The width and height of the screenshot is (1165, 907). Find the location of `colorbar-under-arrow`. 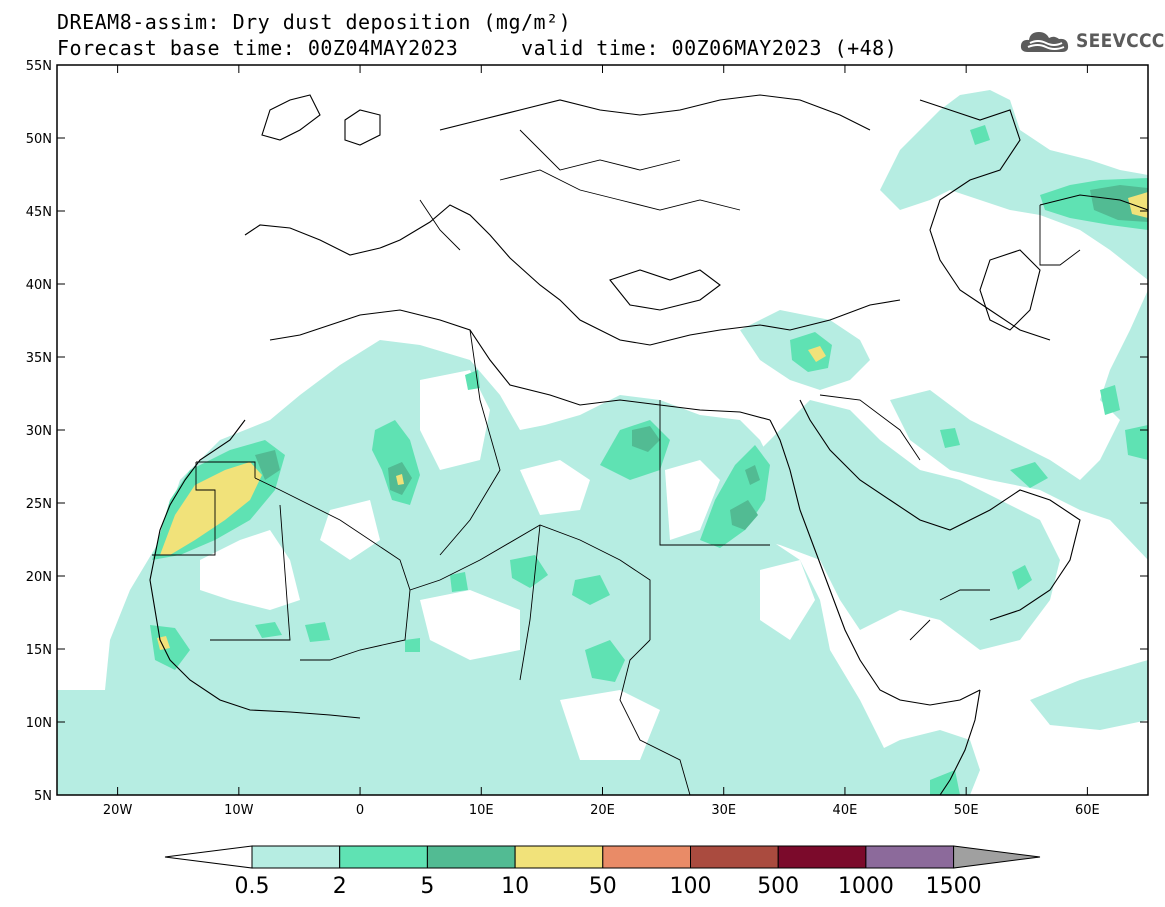

colorbar-under-arrow is located at coordinates (208, 857).